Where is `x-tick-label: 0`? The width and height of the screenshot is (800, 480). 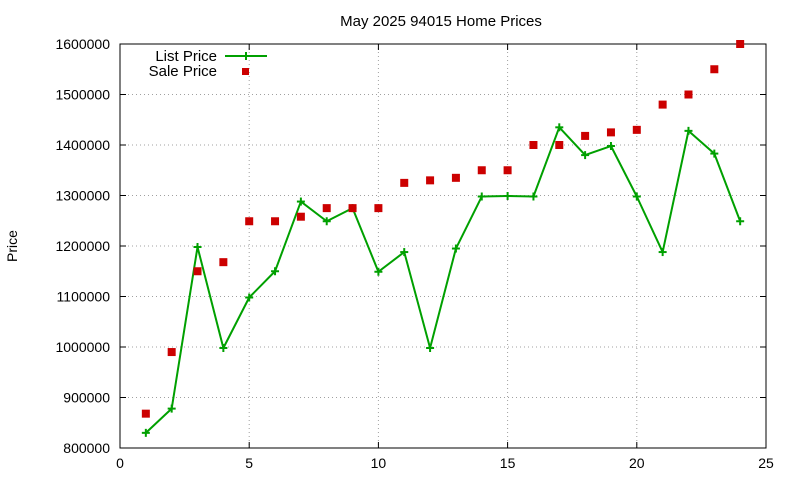
x-tick-label: 0 is located at coordinates (120, 463).